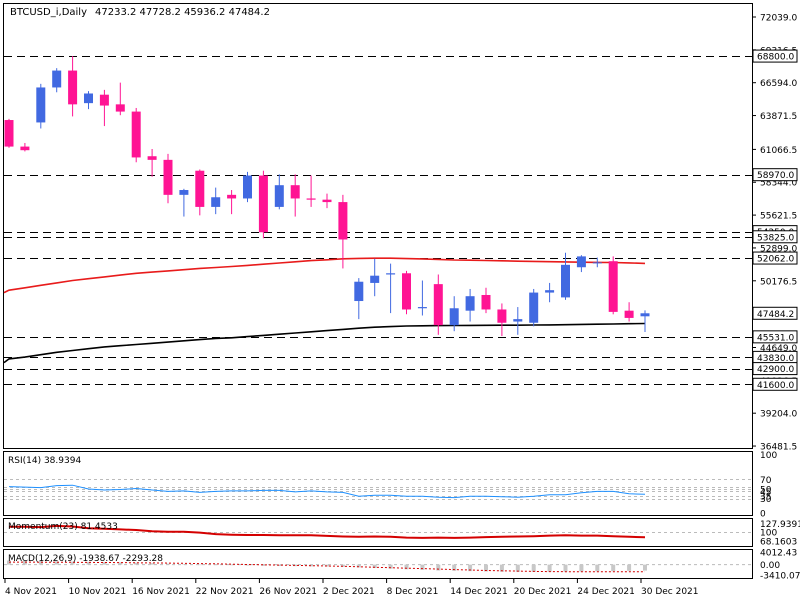  I want to click on momentum-panel-frame, so click(378, 532).